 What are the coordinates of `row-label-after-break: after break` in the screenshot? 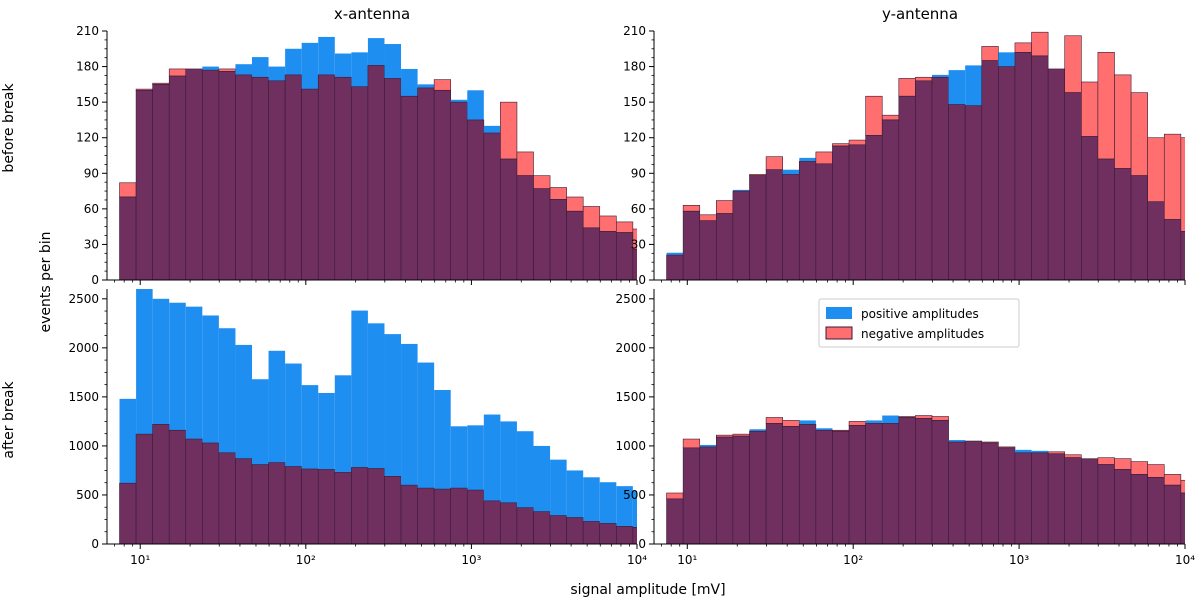 It's located at (9, 420).